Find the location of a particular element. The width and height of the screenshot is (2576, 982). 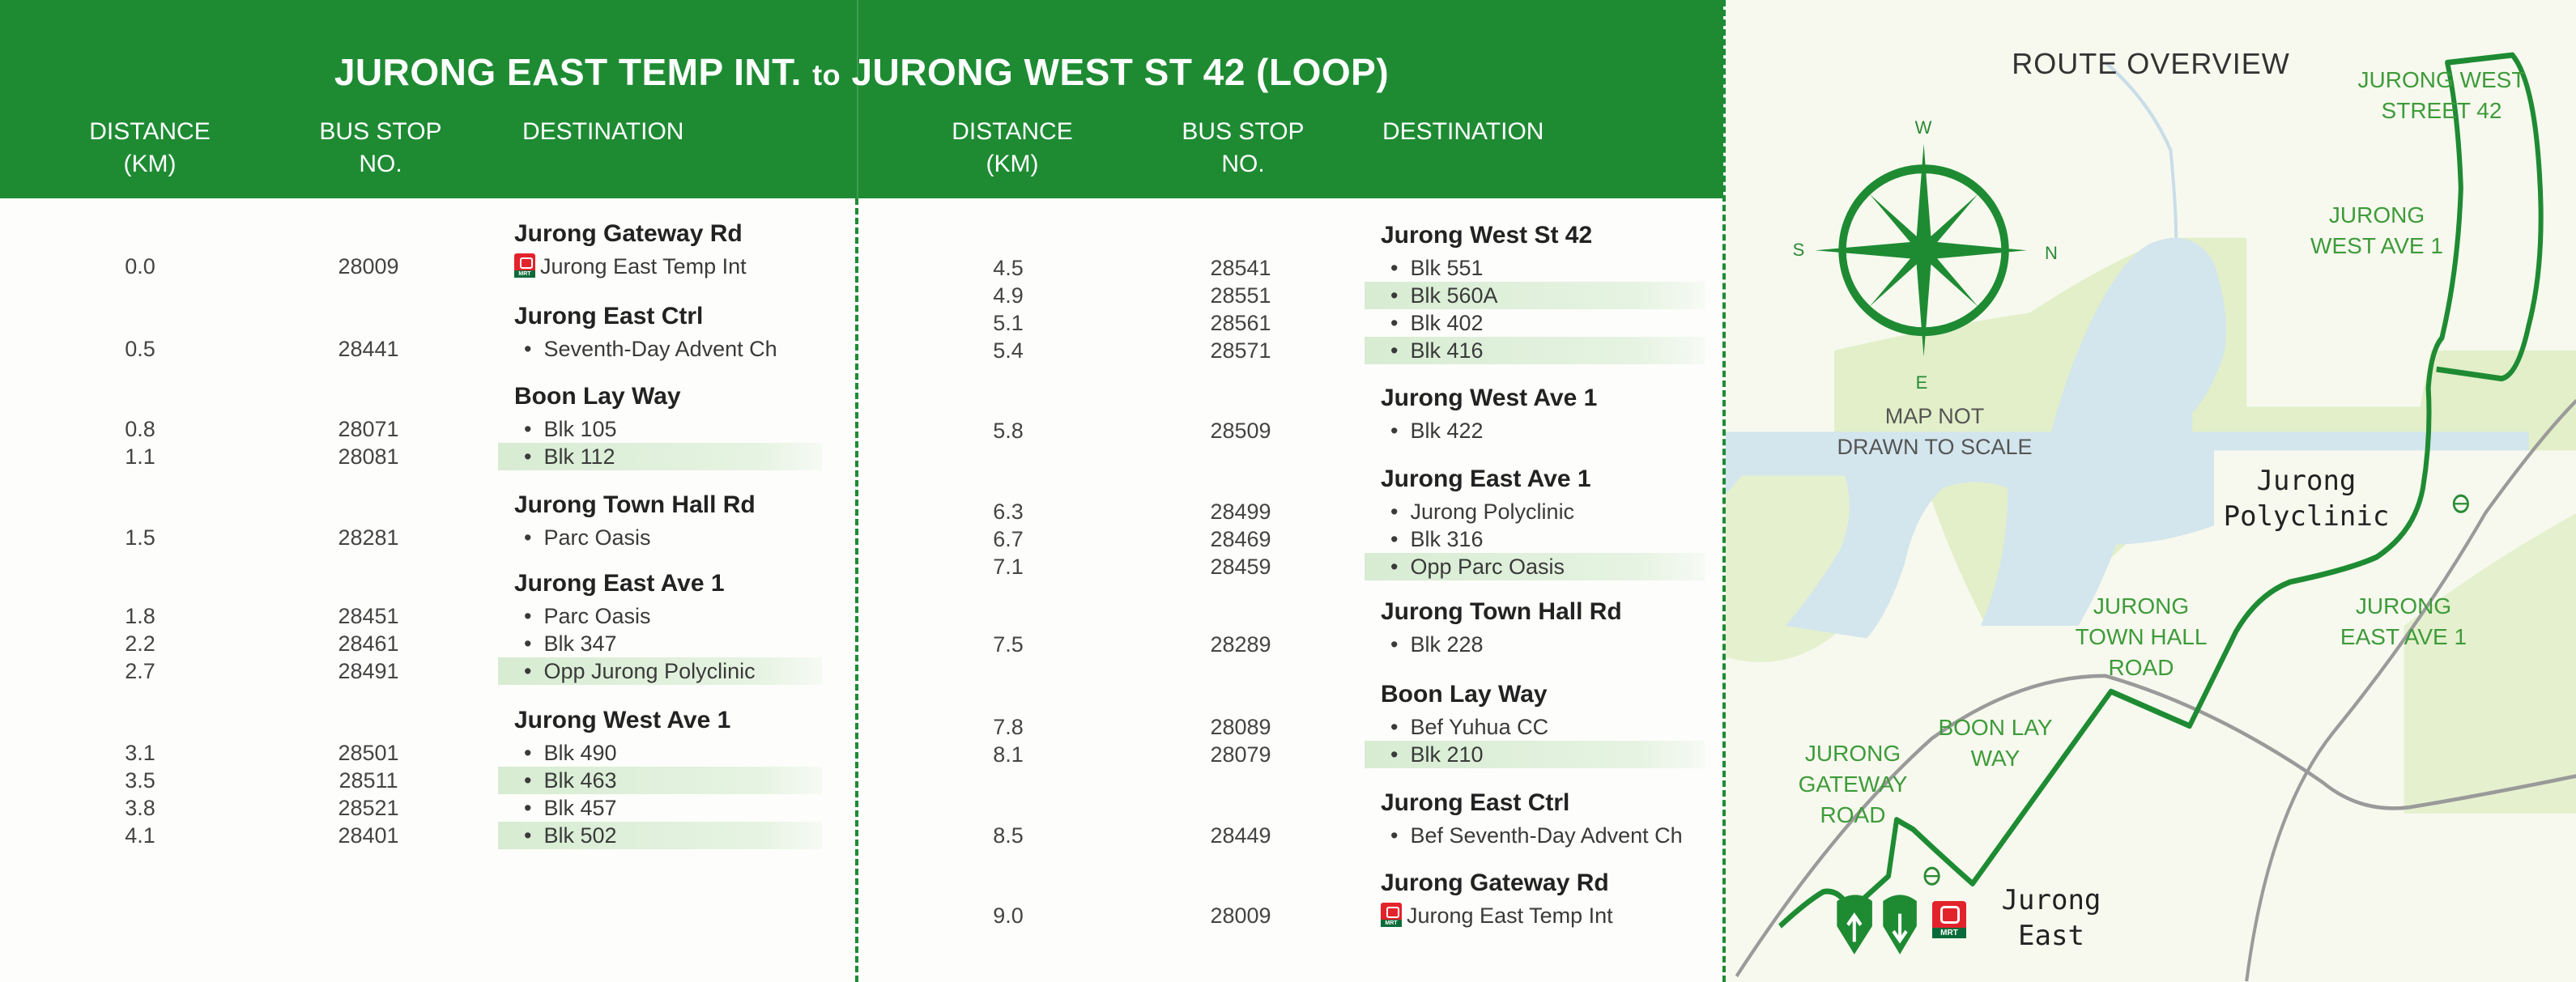

map-title: ROUTE OVERVIEW is located at coordinates (2151, 63).